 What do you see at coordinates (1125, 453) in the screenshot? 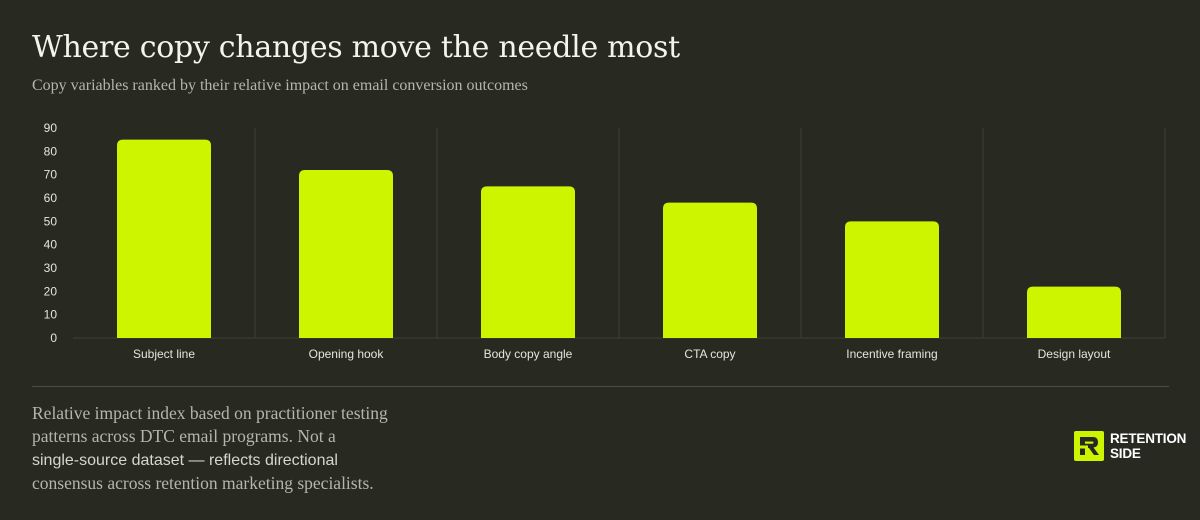
I see `logo-line-2: SIDE` at bounding box center [1125, 453].